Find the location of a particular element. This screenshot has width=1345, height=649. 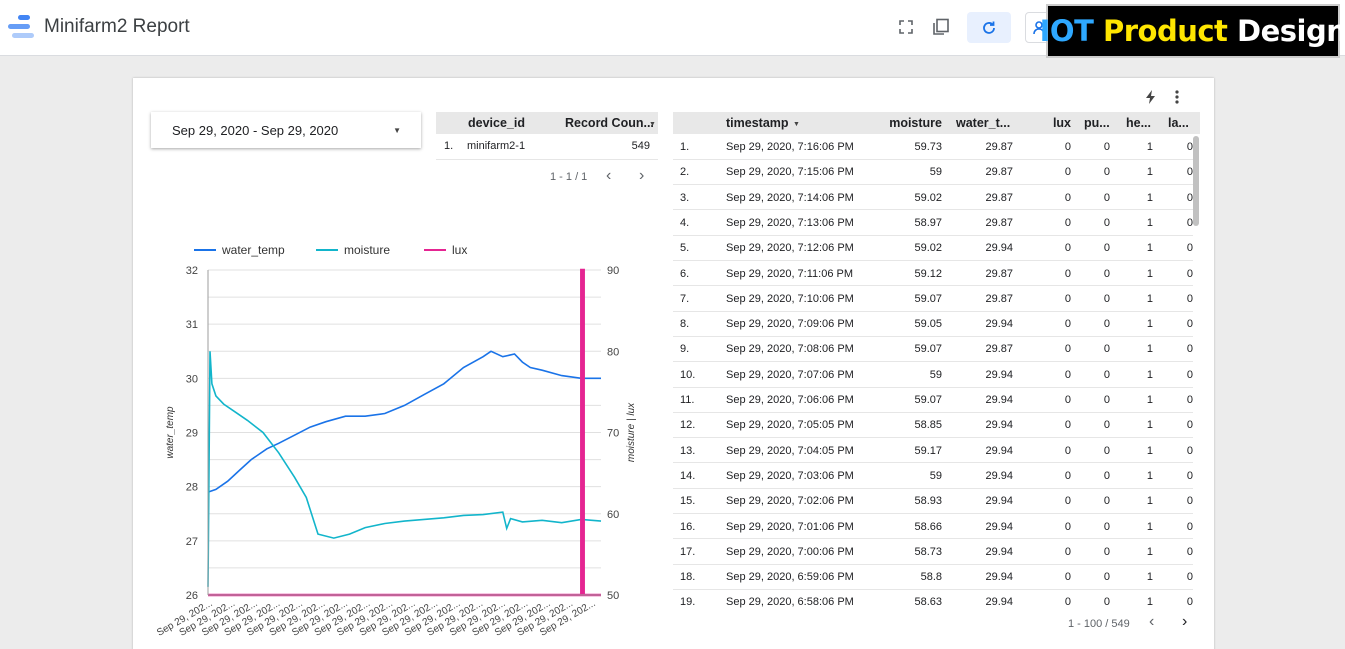

device-row-id: minifarm2-1 is located at coordinates (496, 146).